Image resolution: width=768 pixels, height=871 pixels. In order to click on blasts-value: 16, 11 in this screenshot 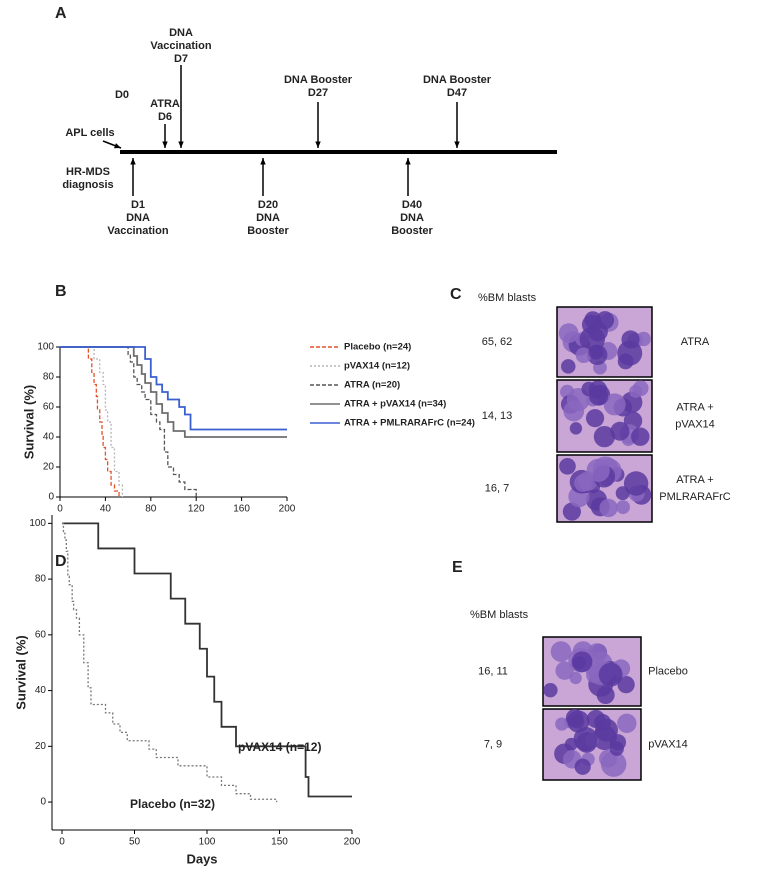, I will do `click(493, 671)`.